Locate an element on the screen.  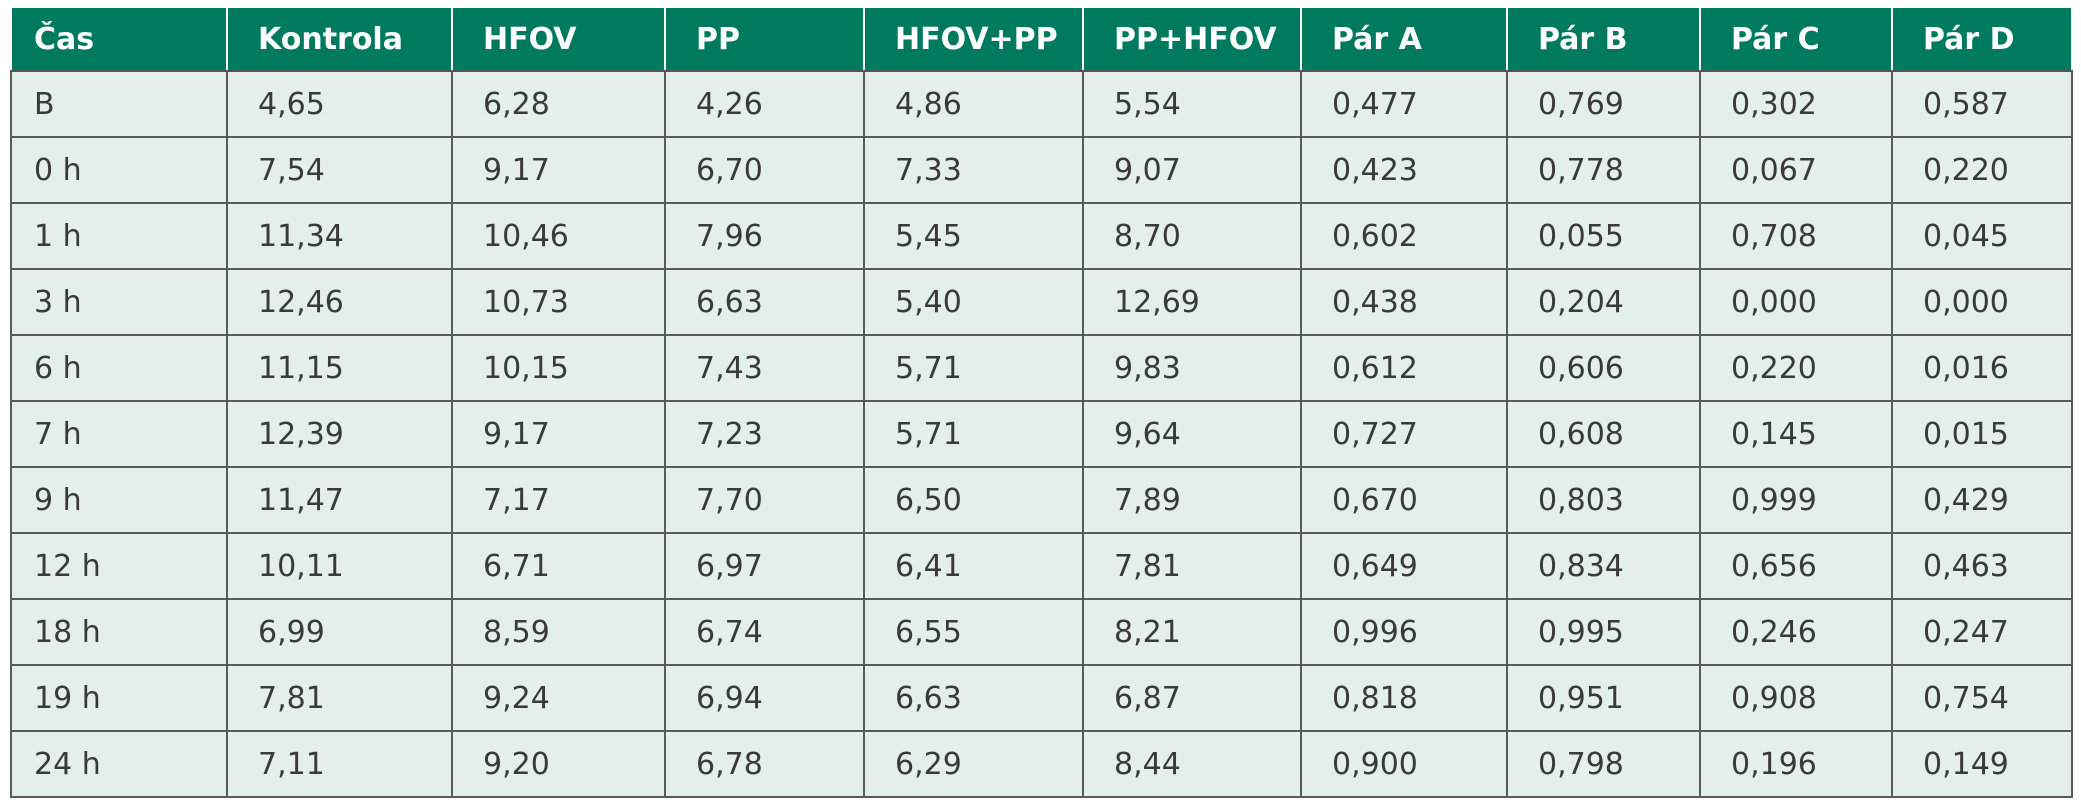
value-cell: 6,41 is located at coordinates (973, 566).